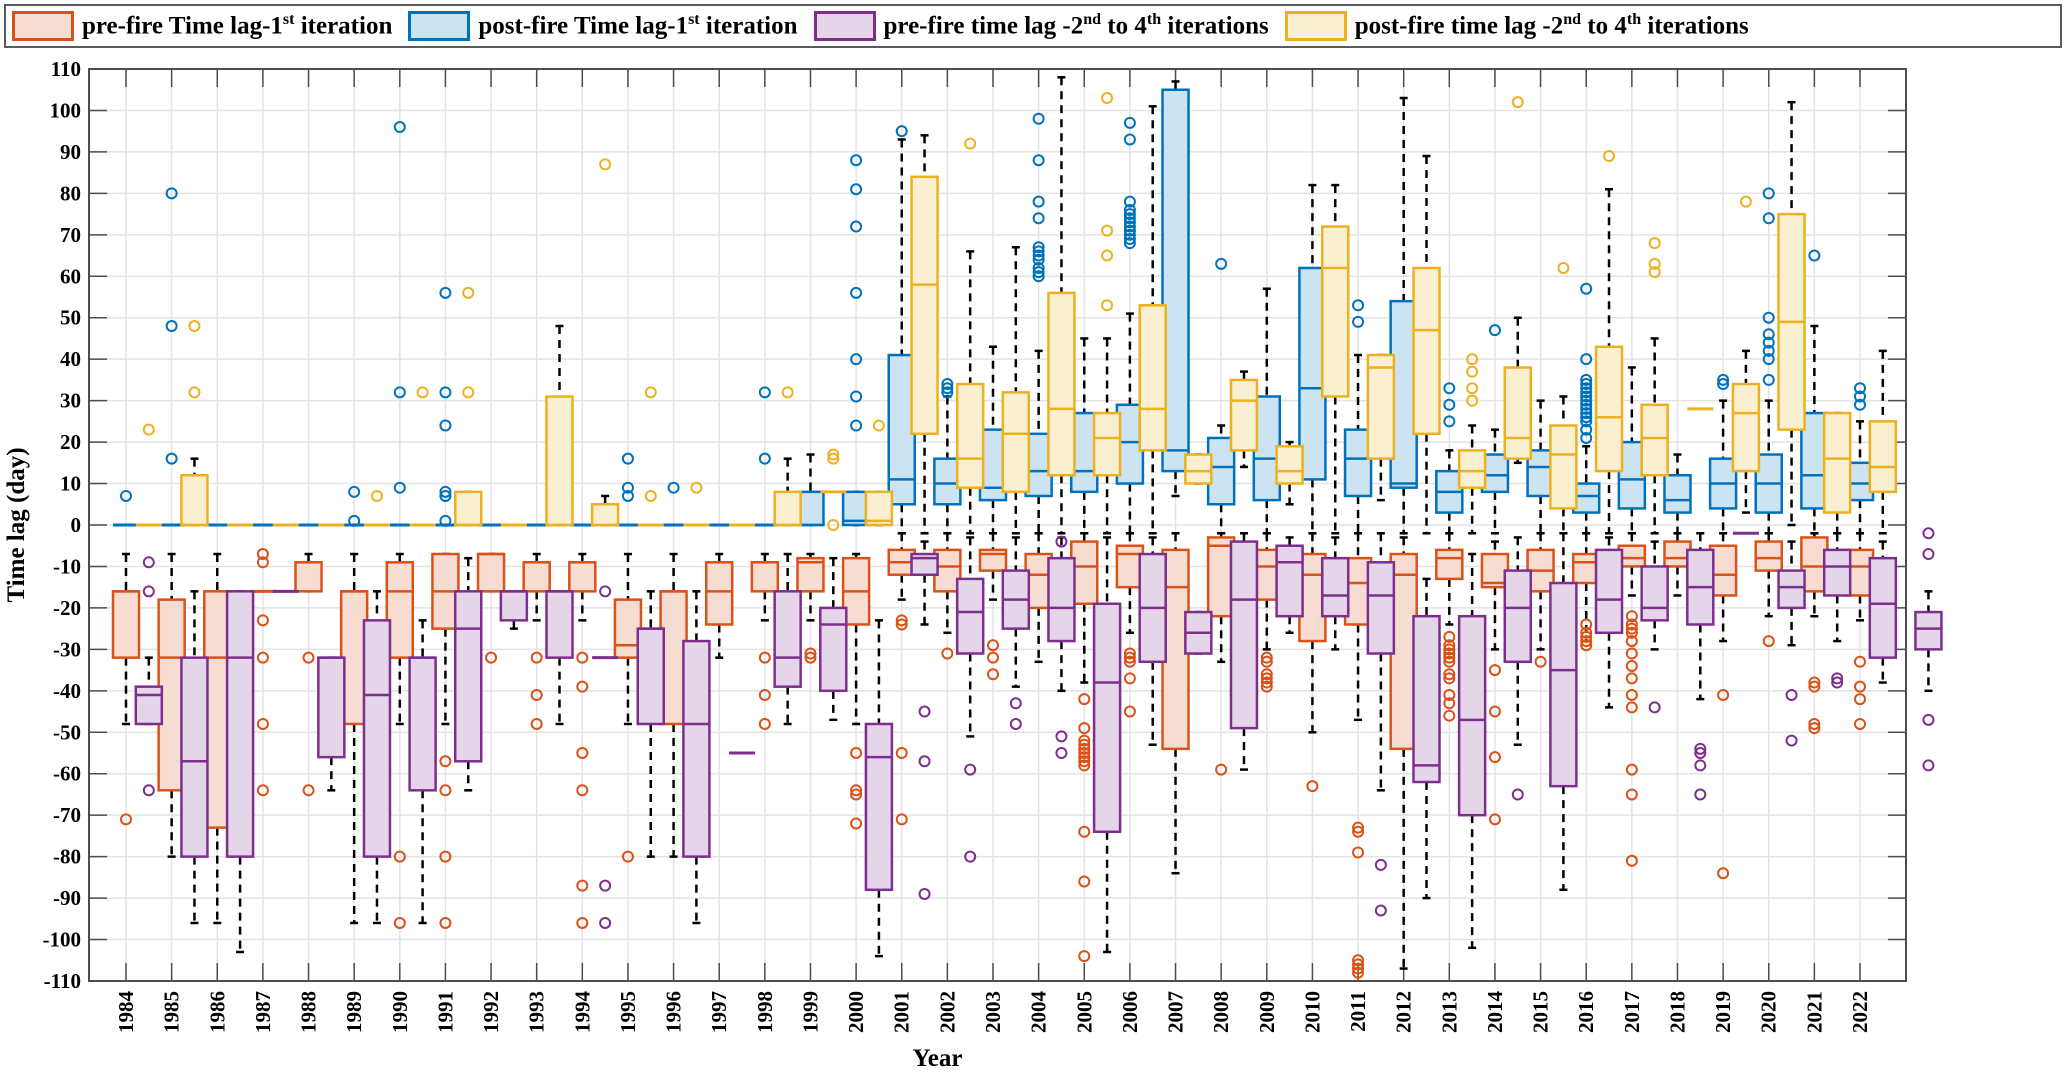 The height and width of the screenshot is (1072, 2067). Describe the element at coordinates (1358, 1011) in the screenshot. I see `x-tick-label: 2011` at that location.